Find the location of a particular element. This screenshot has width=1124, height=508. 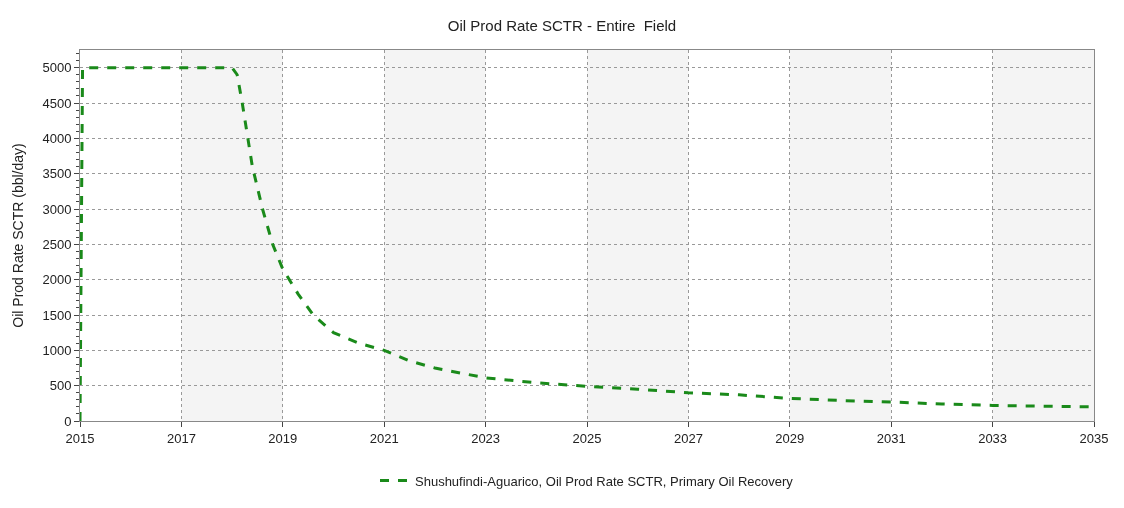

y-tick-label: 1000 is located at coordinates (57, 350).